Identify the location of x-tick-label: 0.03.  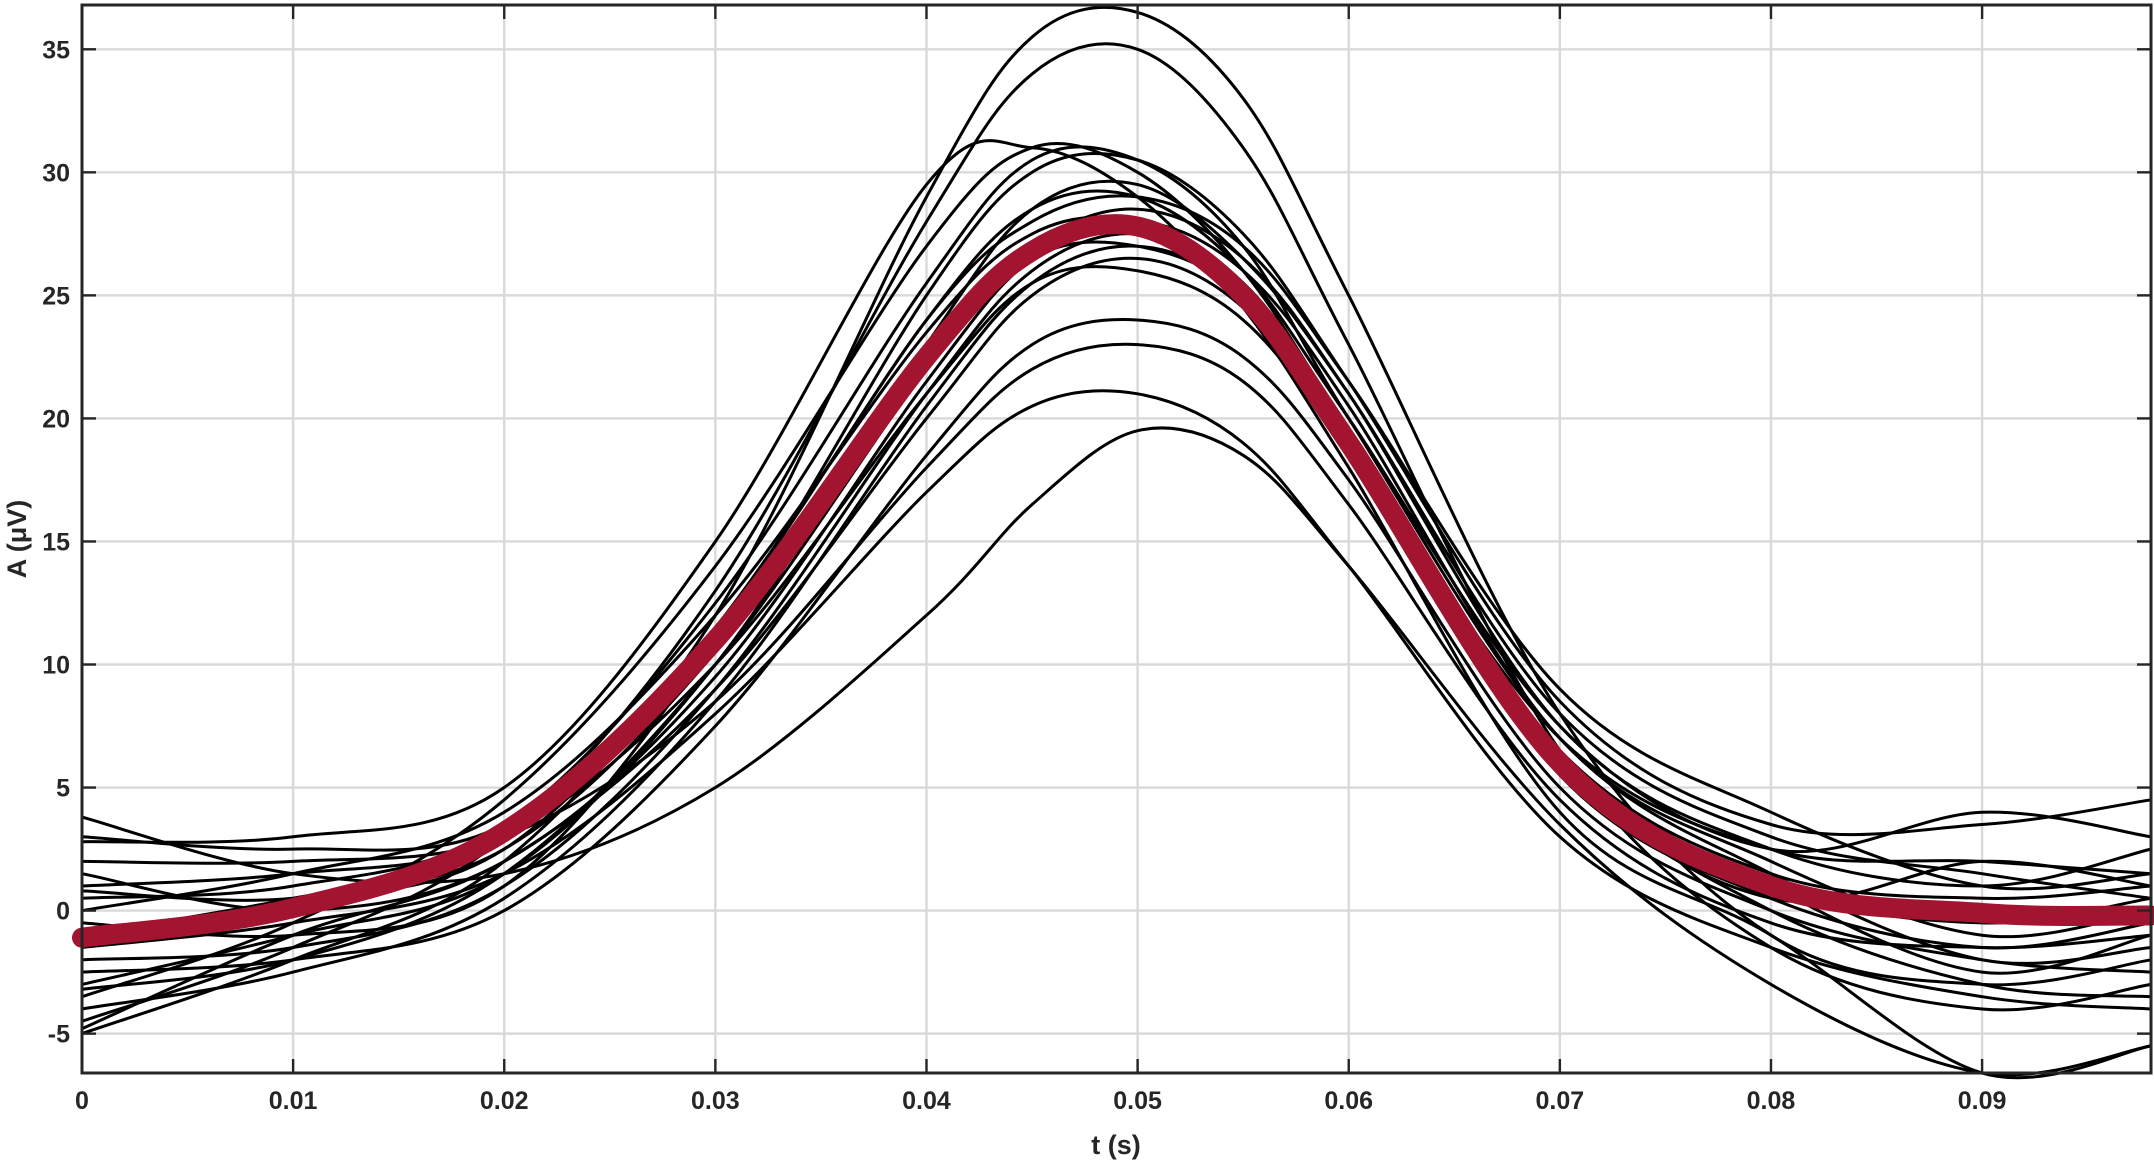
(715, 1101).